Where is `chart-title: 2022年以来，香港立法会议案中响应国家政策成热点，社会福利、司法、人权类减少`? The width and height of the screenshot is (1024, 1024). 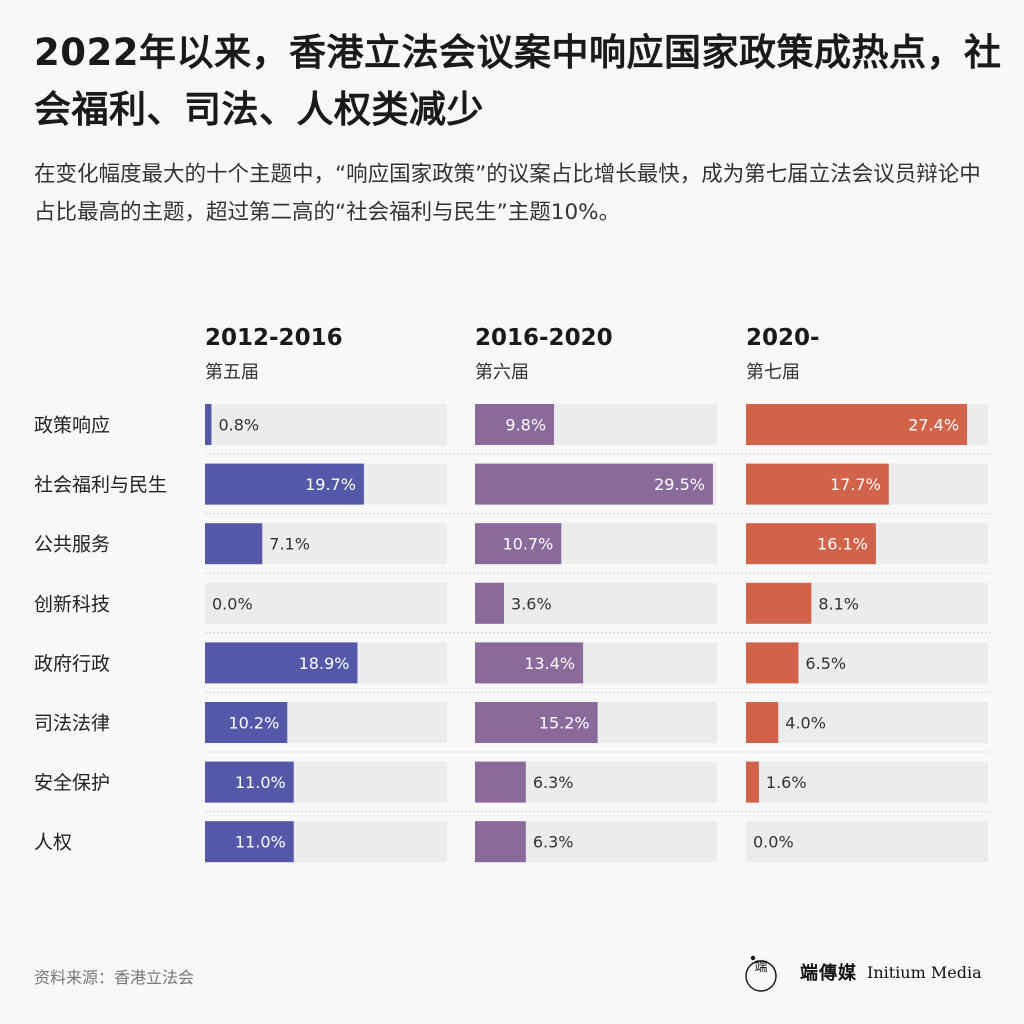
chart-title: 2022年以来，香港立法会议案中响应国家政策成热点，社会福利、司法、人权类减少 is located at coordinates (518, 81).